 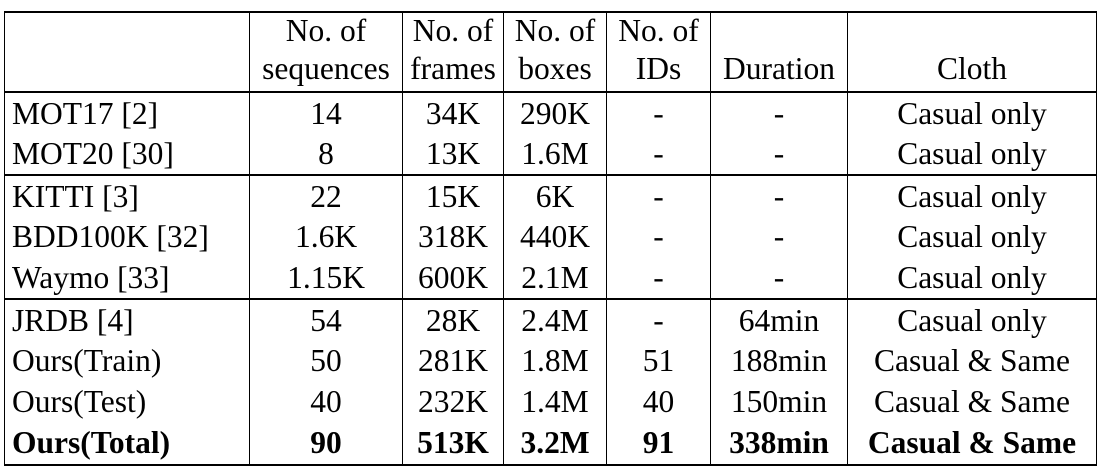 I want to click on table-cell: 513K, so click(x=453, y=443).